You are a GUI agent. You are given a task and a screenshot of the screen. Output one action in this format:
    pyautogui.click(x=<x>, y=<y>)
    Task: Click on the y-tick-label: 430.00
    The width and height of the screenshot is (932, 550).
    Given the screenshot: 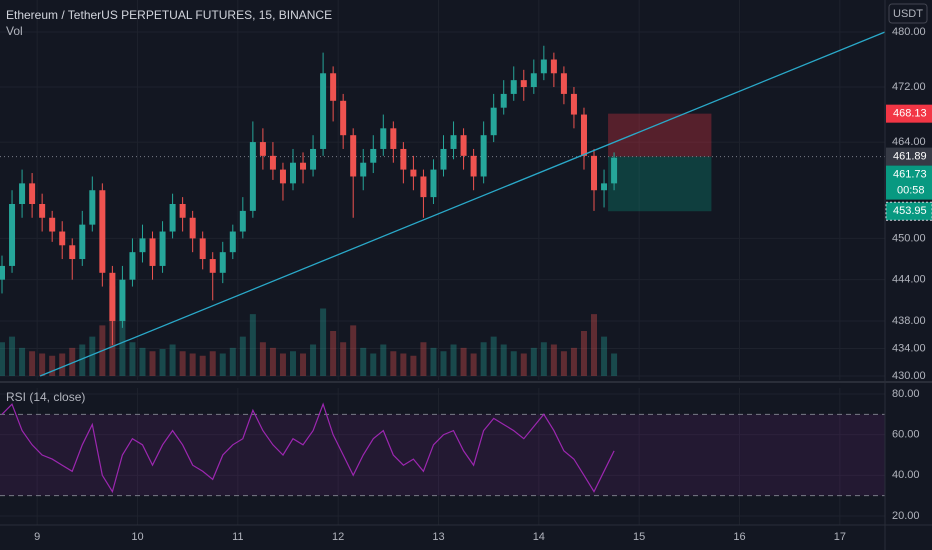 What is the action you would take?
    pyautogui.click(x=909, y=376)
    